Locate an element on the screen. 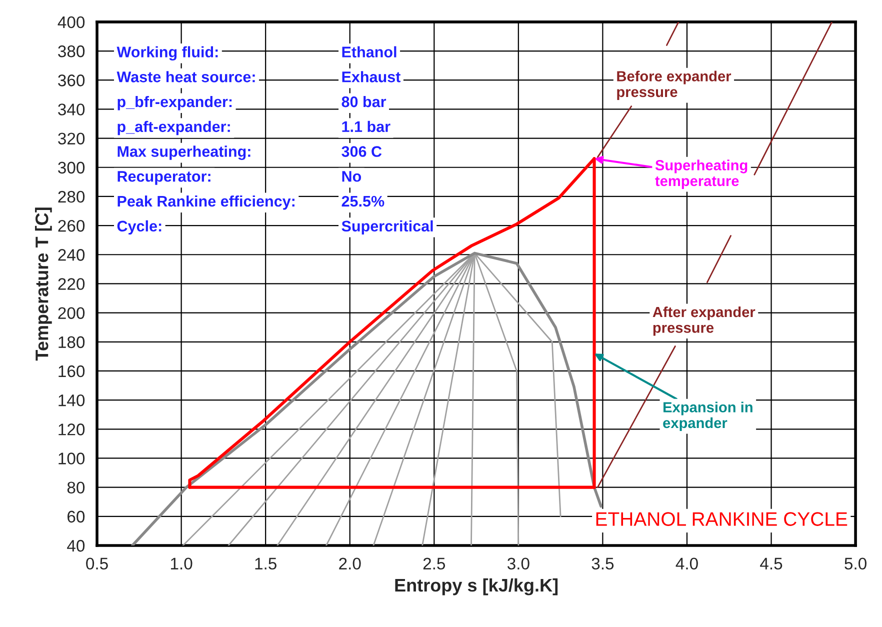  annotation: Cycle: is located at coordinates (139, 227).